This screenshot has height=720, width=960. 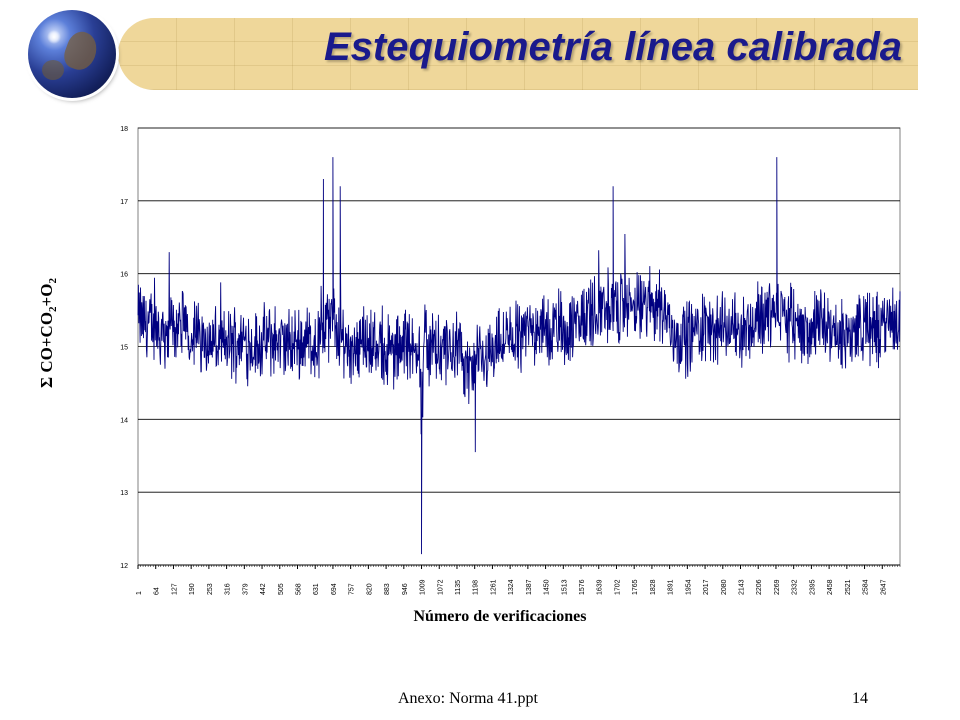 I want to click on y-tick-label: 18, so click(x=124, y=129).